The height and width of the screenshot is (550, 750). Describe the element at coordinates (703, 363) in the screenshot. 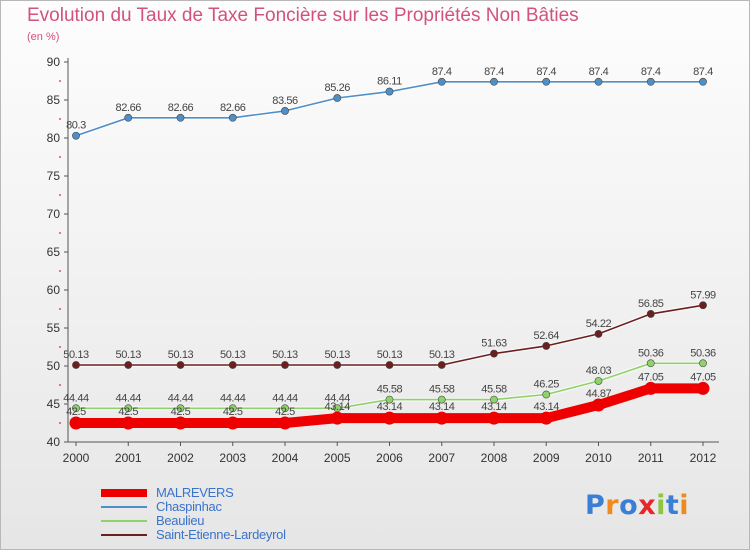

I see `data-point-beaulieu-2012` at that location.